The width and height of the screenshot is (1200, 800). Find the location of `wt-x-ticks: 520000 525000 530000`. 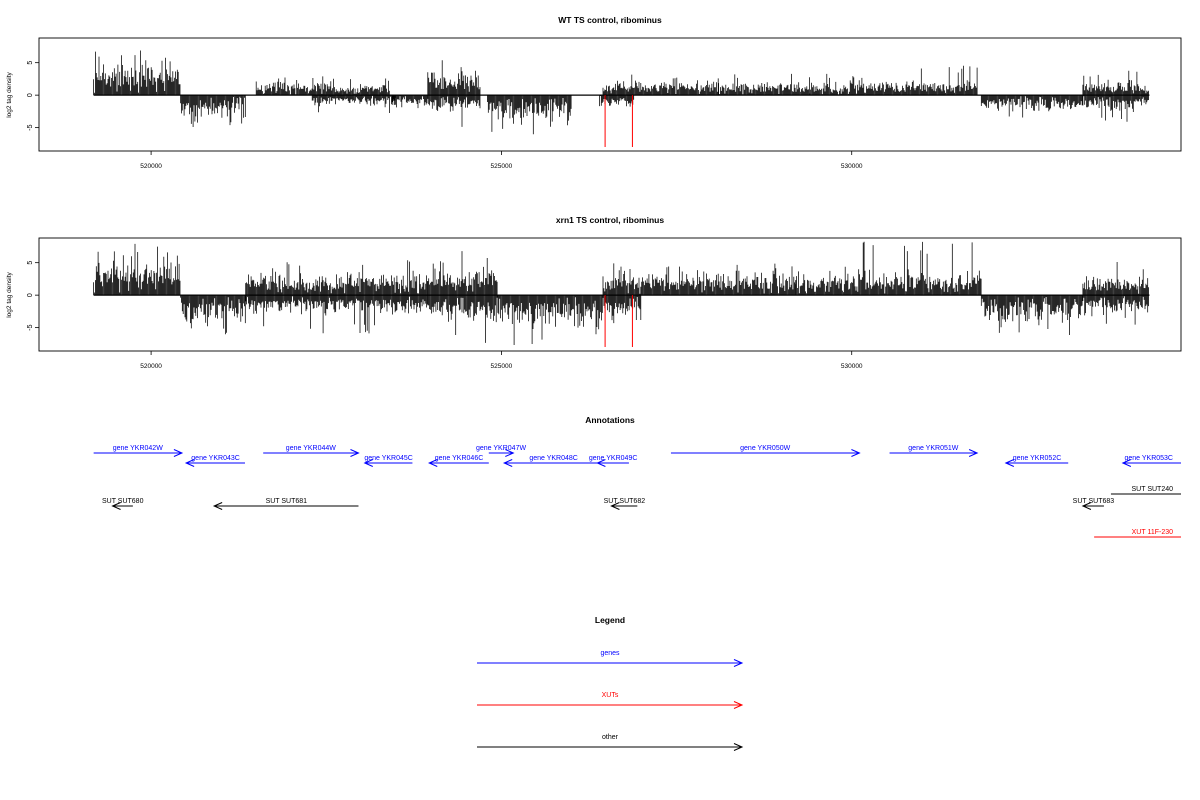

wt-x-ticks: 520000 525000 530000 is located at coordinates (501, 160).